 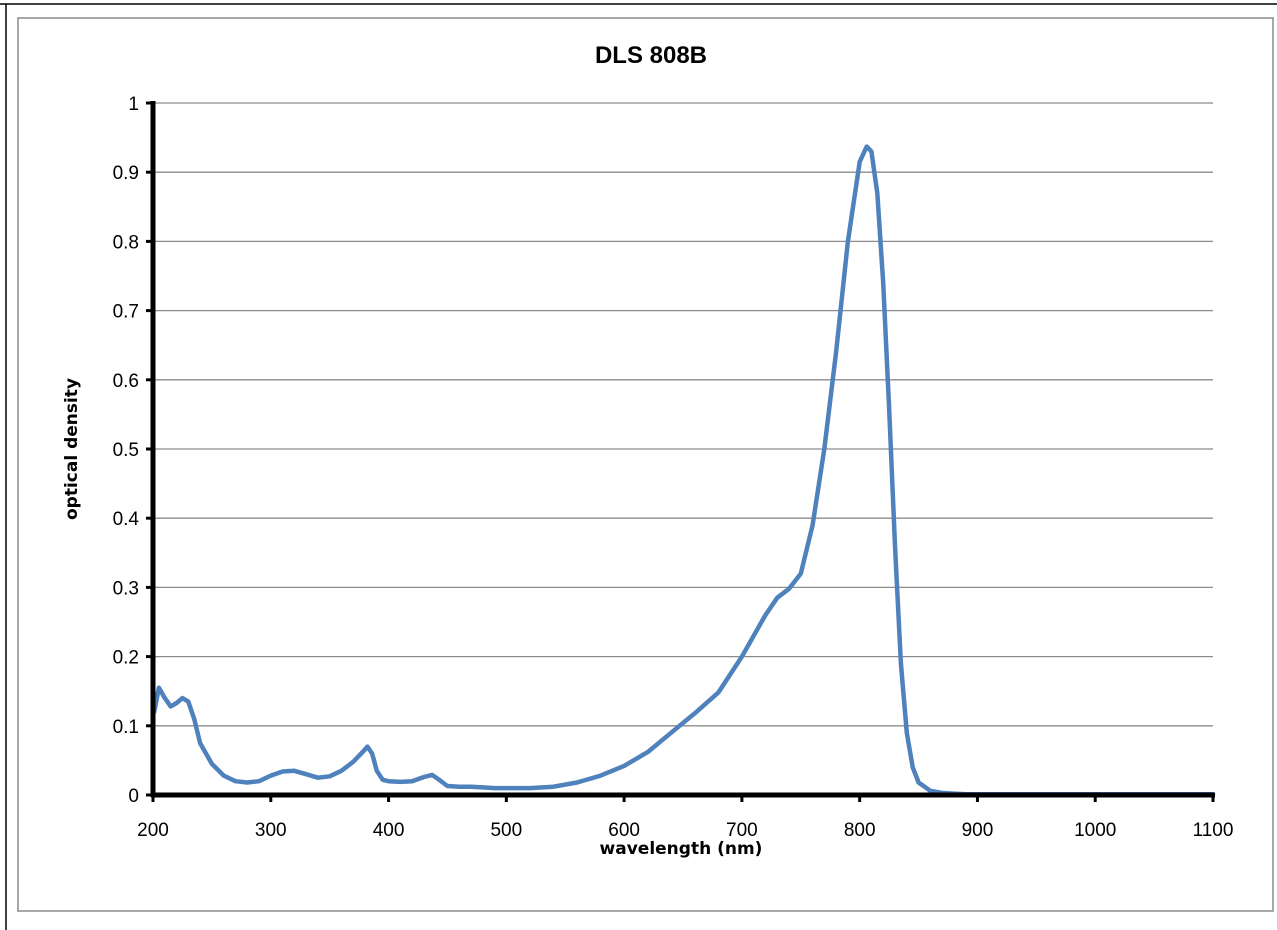 I want to click on y-tick-labels: 0 0.1 0.2 0.3 0.4 0.5 0.6 0.7 0.8 0.9 1, so click(x=126, y=450).